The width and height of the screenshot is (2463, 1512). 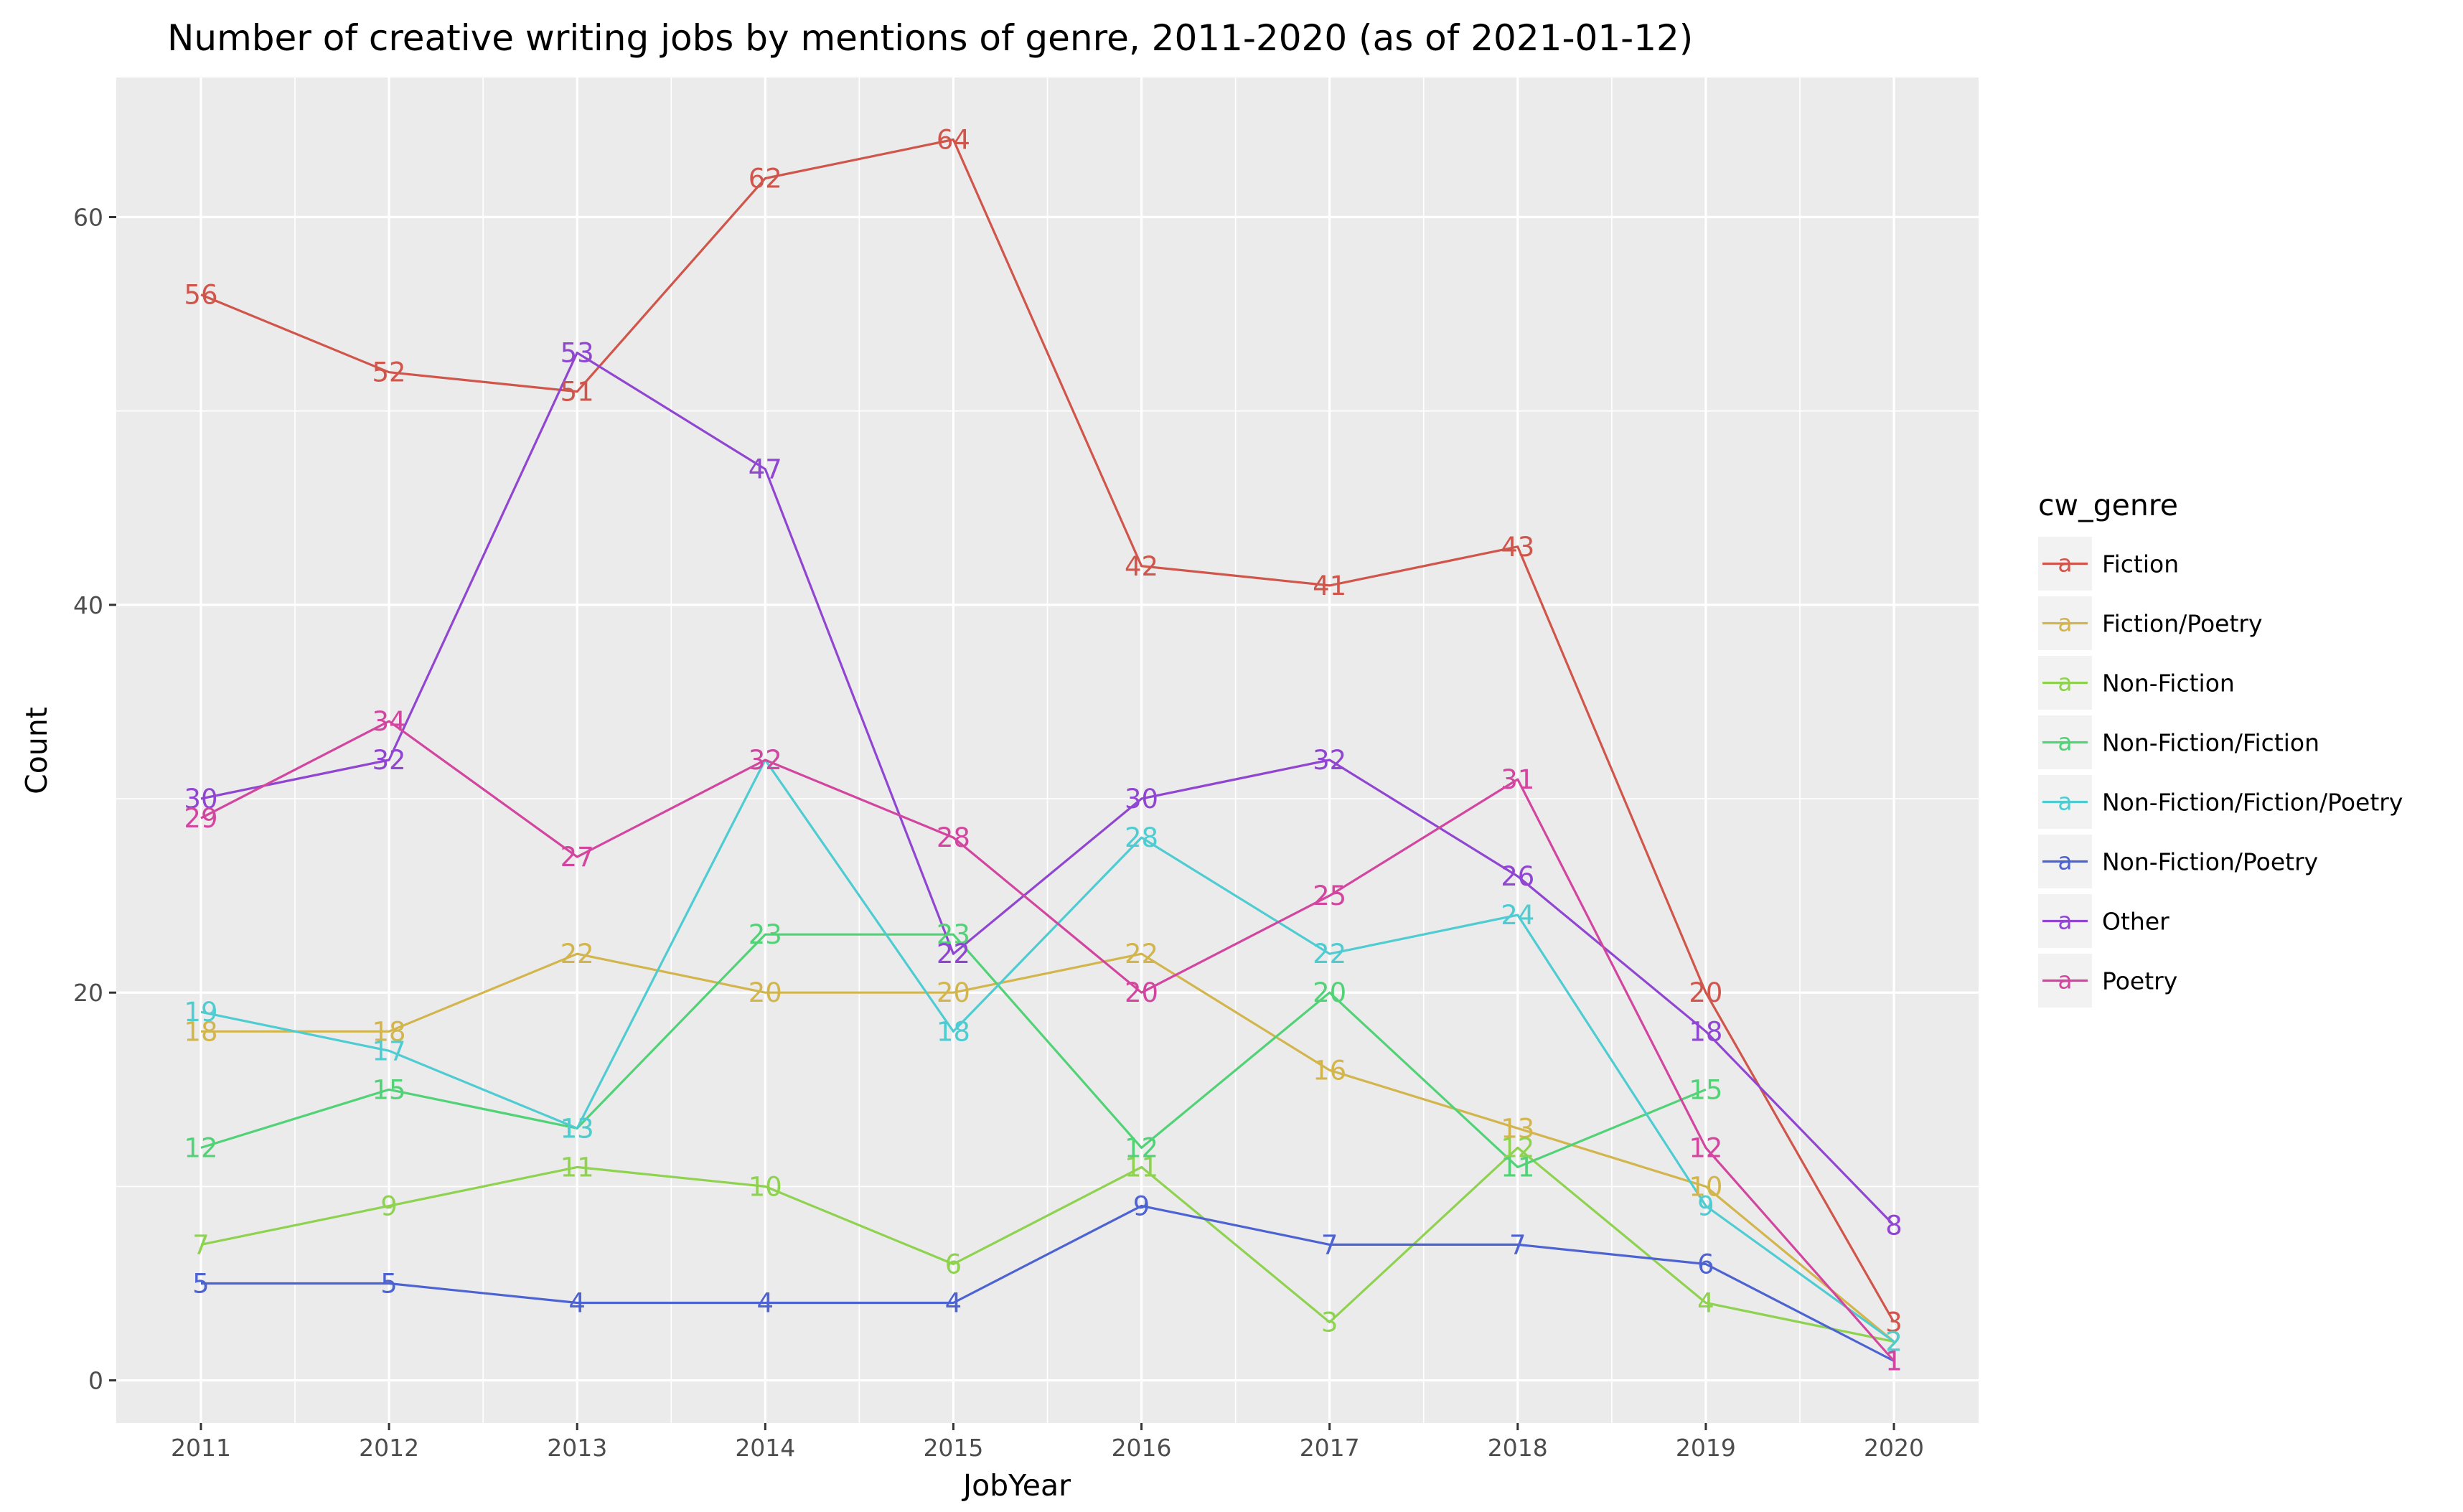 What do you see at coordinates (577, 1448) in the screenshot?
I see `x-tick-label: 2013` at bounding box center [577, 1448].